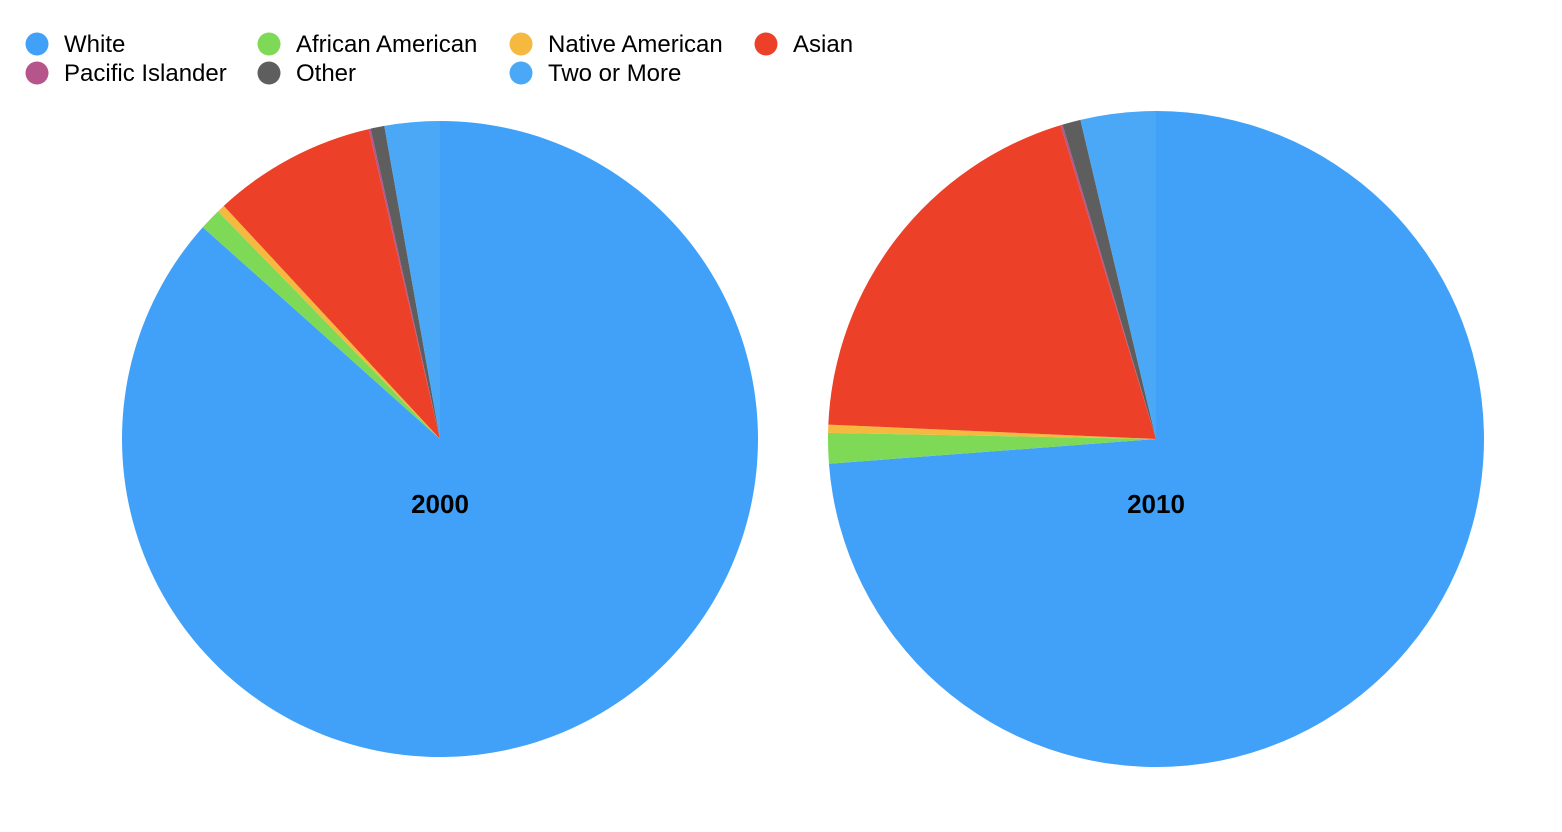 The image size is (1562, 832). What do you see at coordinates (386, 44) in the screenshot?
I see `legend-label-african-american: African American` at bounding box center [386, 44].